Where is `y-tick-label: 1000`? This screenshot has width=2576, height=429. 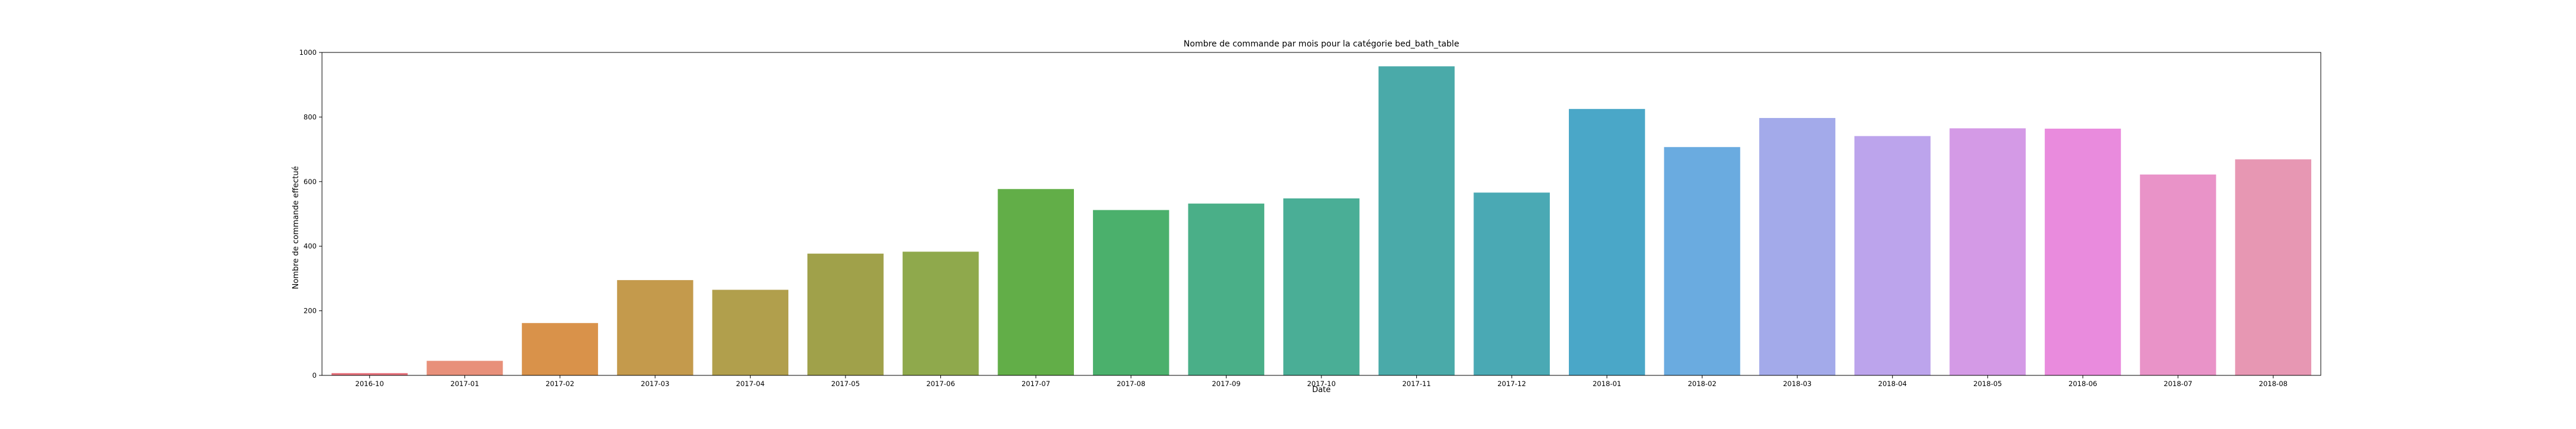 y-tick-label: 1000 is located at coordinates (308, 52).